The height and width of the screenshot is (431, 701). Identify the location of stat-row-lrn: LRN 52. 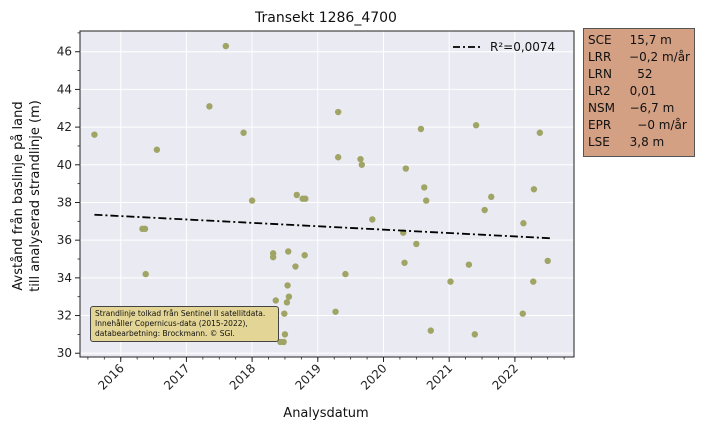
(639, 74).